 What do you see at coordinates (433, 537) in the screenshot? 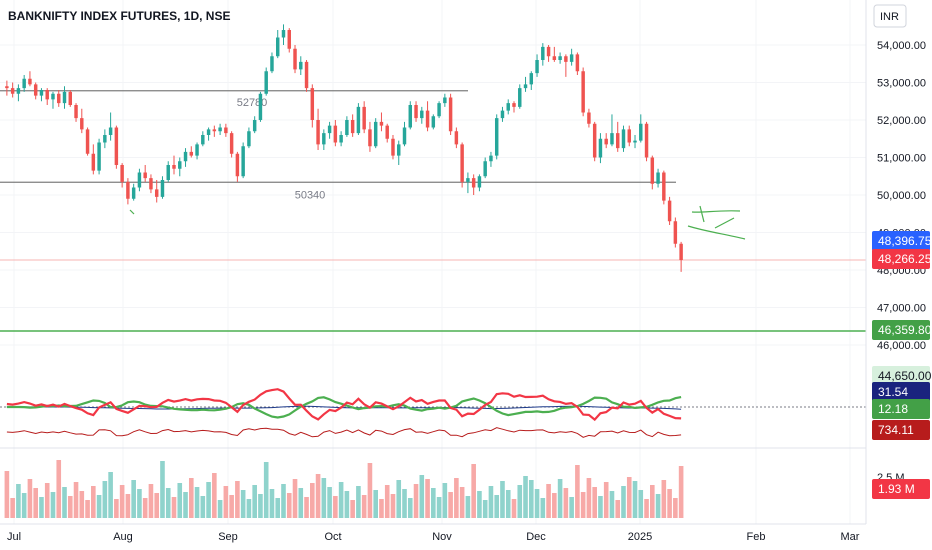
I see `time-axis: Jul Aug Sep Oct Nov Dec 2025 Feb Mar` at bounding box center [433, 537].